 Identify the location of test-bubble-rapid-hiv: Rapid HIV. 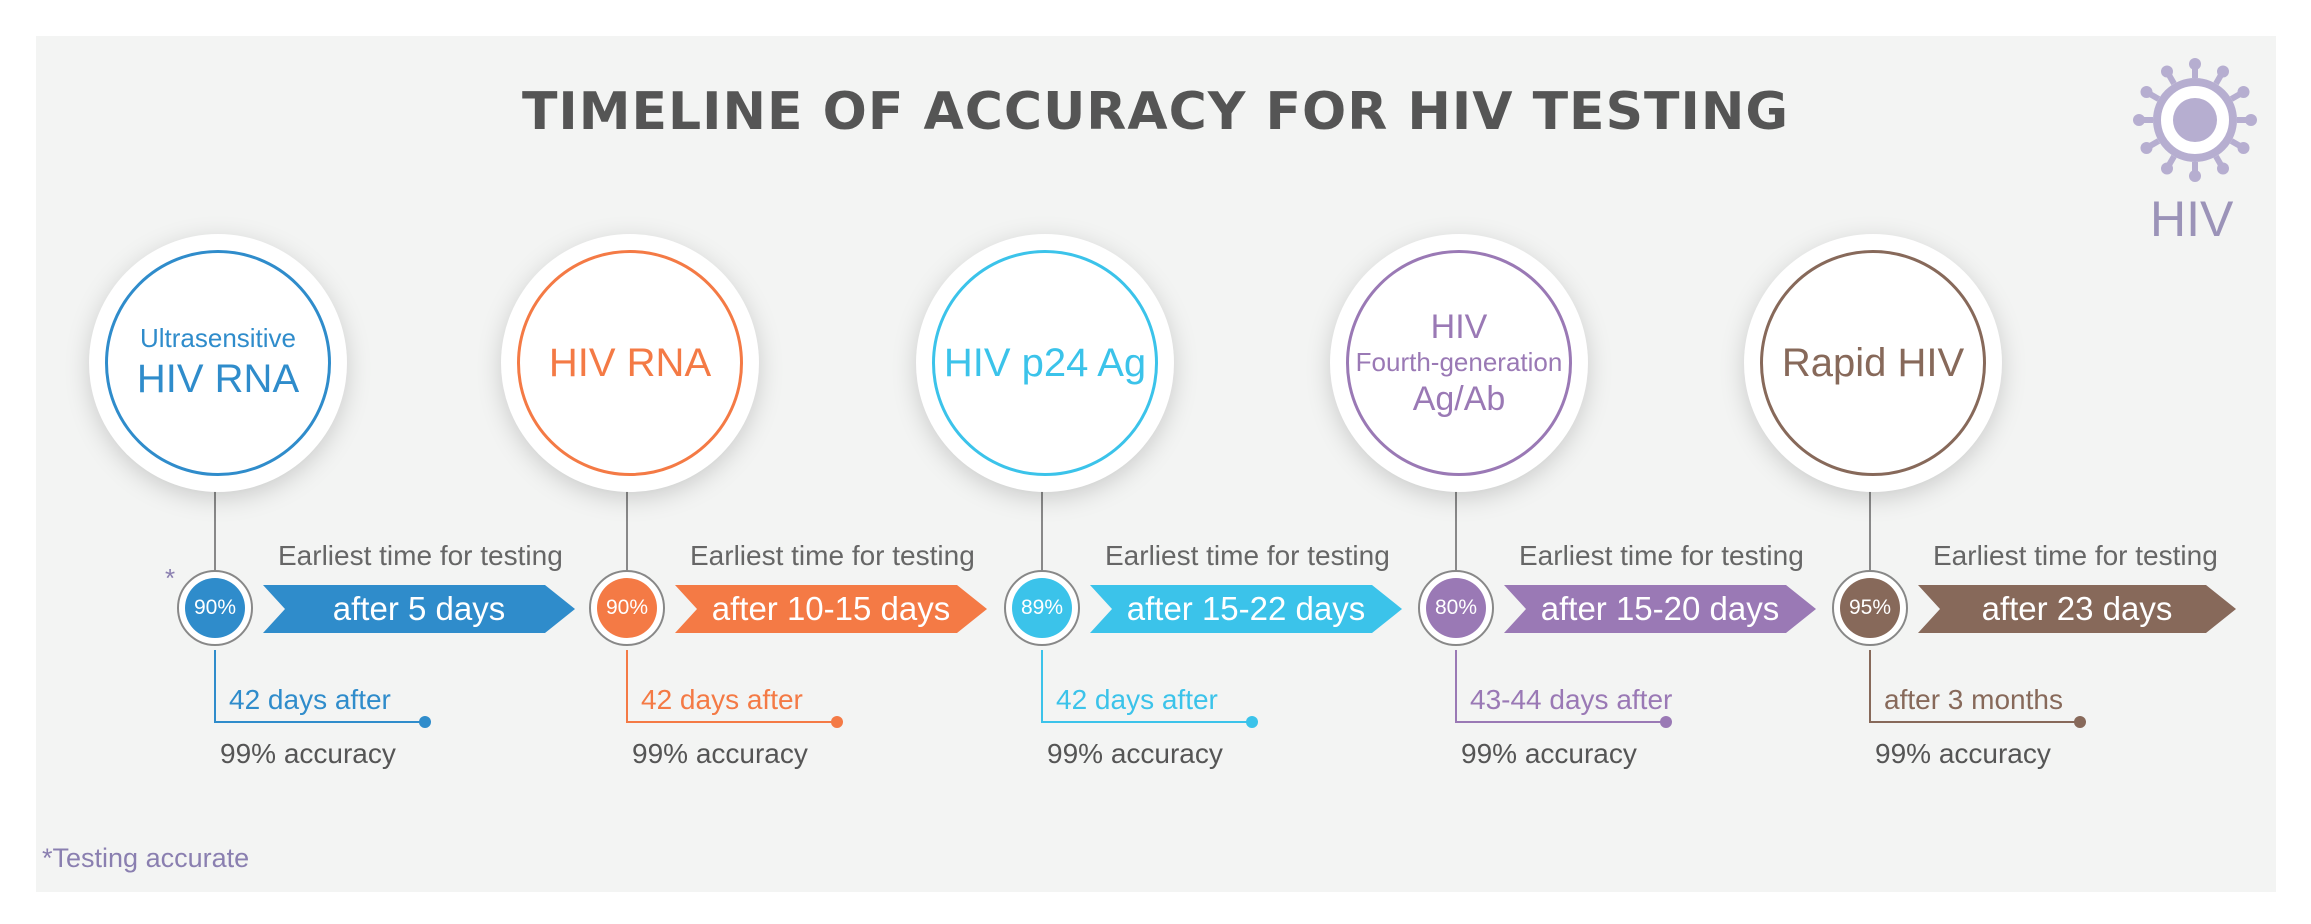
(1873, 363).